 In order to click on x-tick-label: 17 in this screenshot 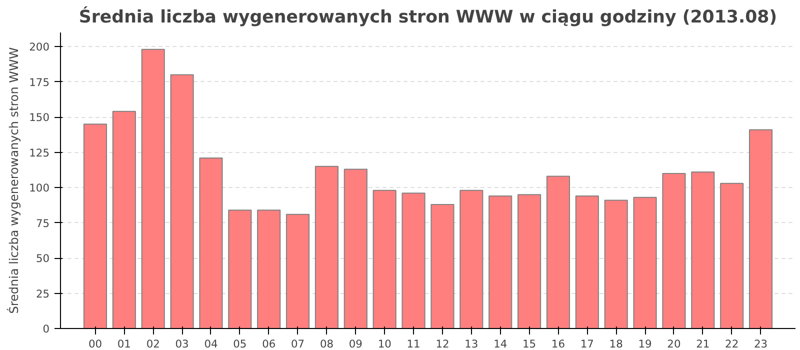, I will do `click(587, 344)`.